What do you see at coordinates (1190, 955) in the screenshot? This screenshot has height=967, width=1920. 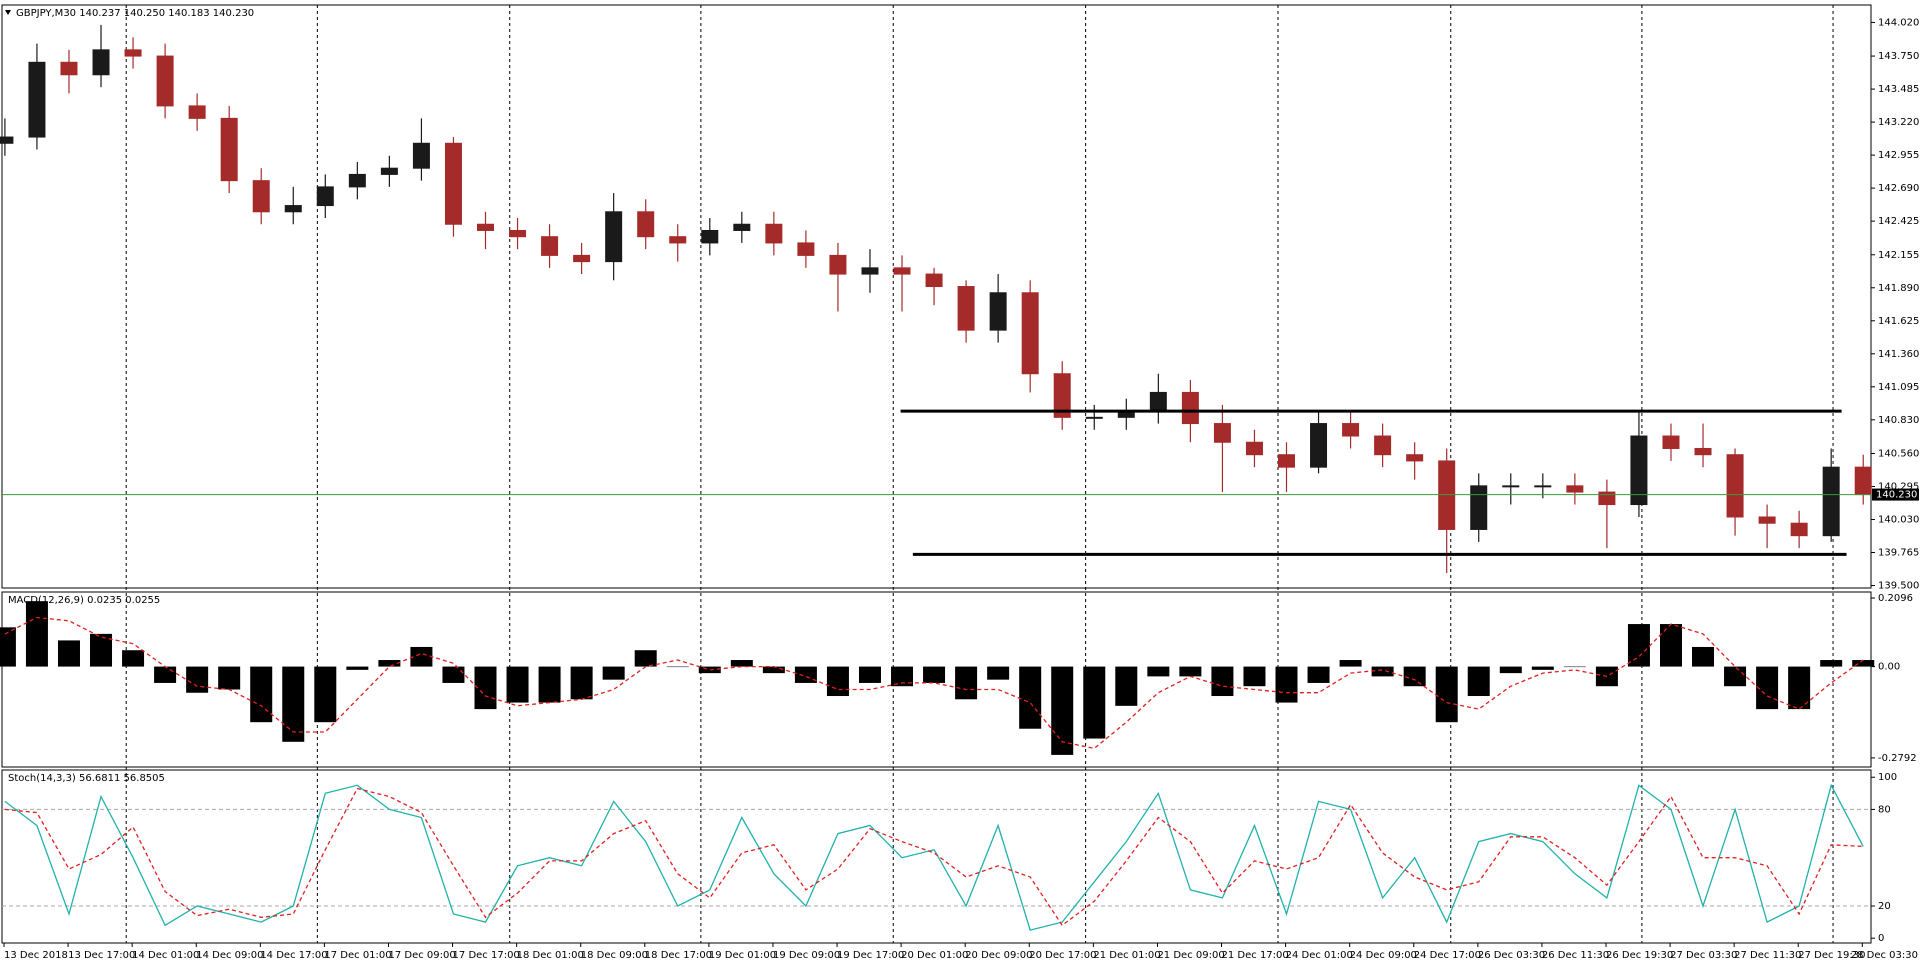 I see `x-tick-label: 21 Dec 09:00` at bounding box center [1190, 955].